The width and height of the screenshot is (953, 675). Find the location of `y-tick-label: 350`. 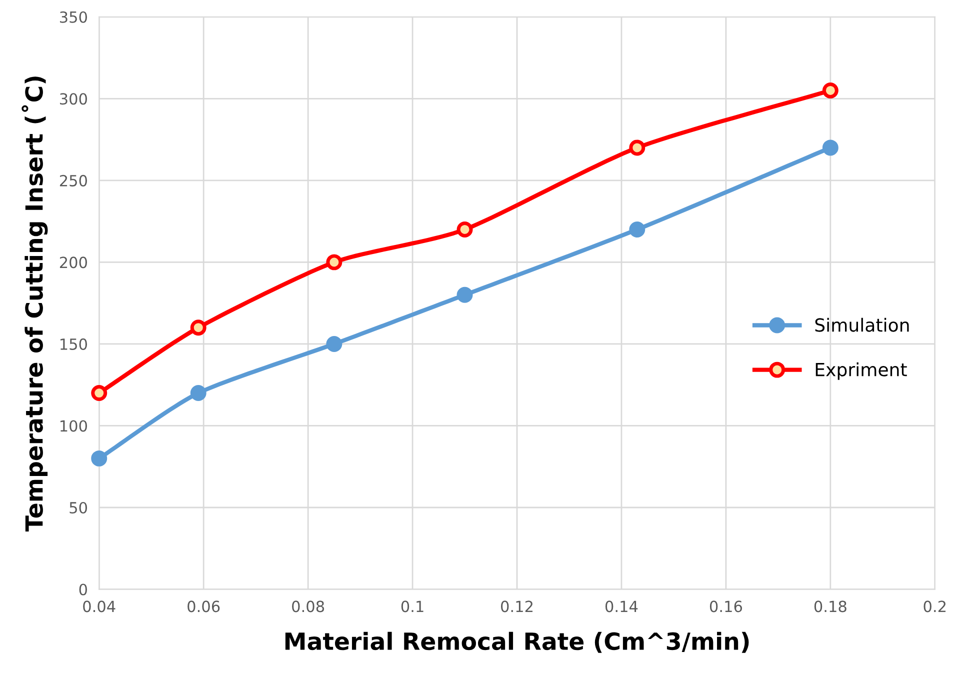

y-tick-label: 350 is located at coordinates (73, 17).